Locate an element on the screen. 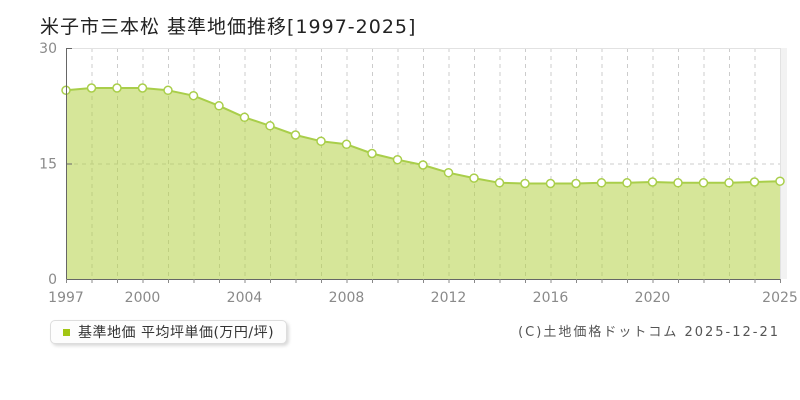  x-tick-label: 2025 is located at coordinates (780, 298).